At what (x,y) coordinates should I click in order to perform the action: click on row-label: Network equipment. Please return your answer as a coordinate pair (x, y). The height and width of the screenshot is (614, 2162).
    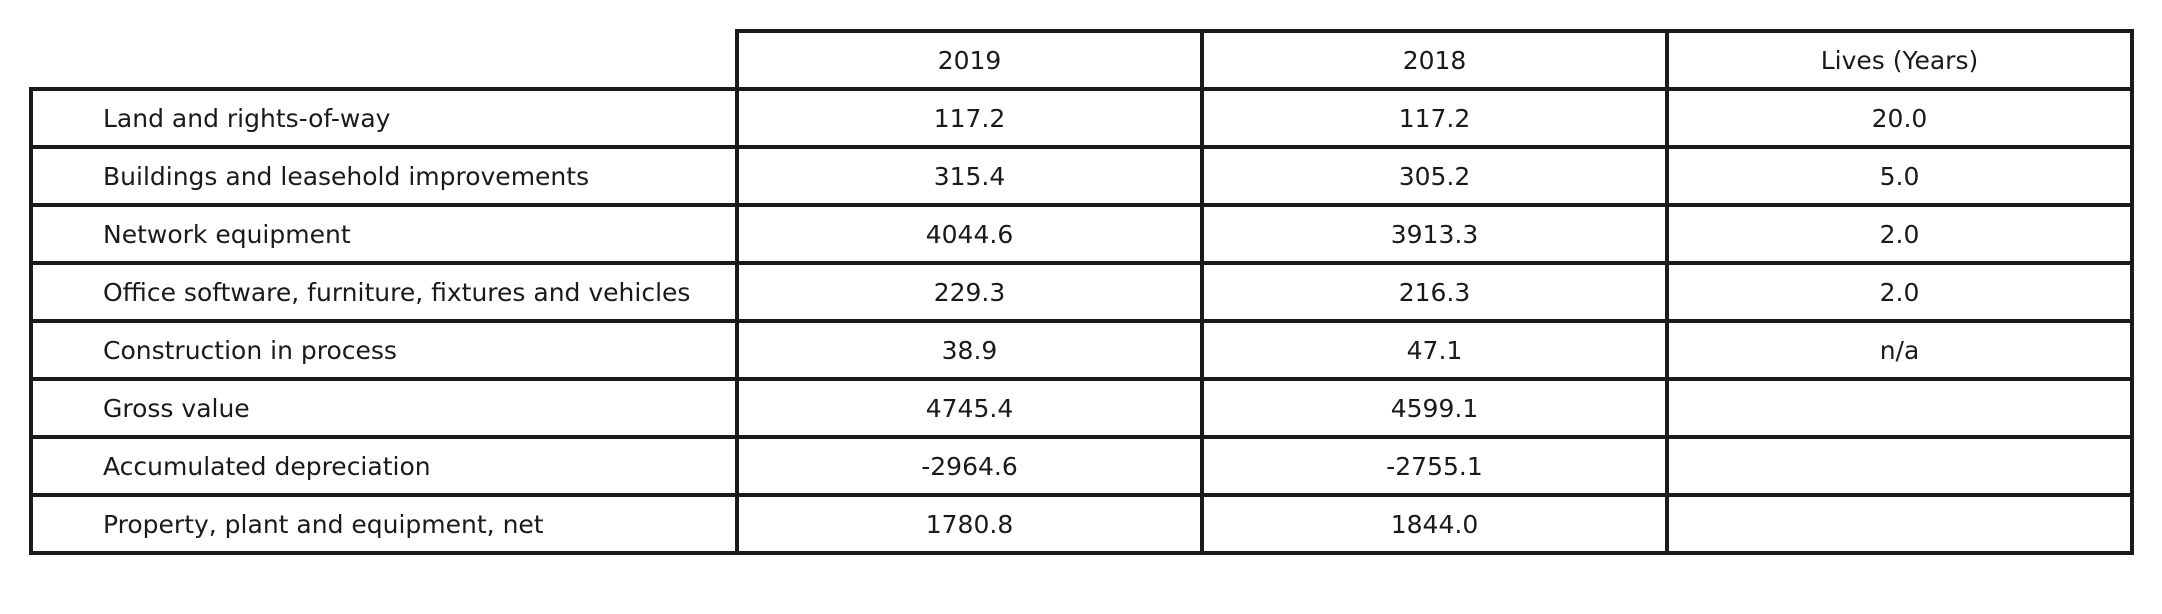
    Looking at the image, I should click on (384, 234).